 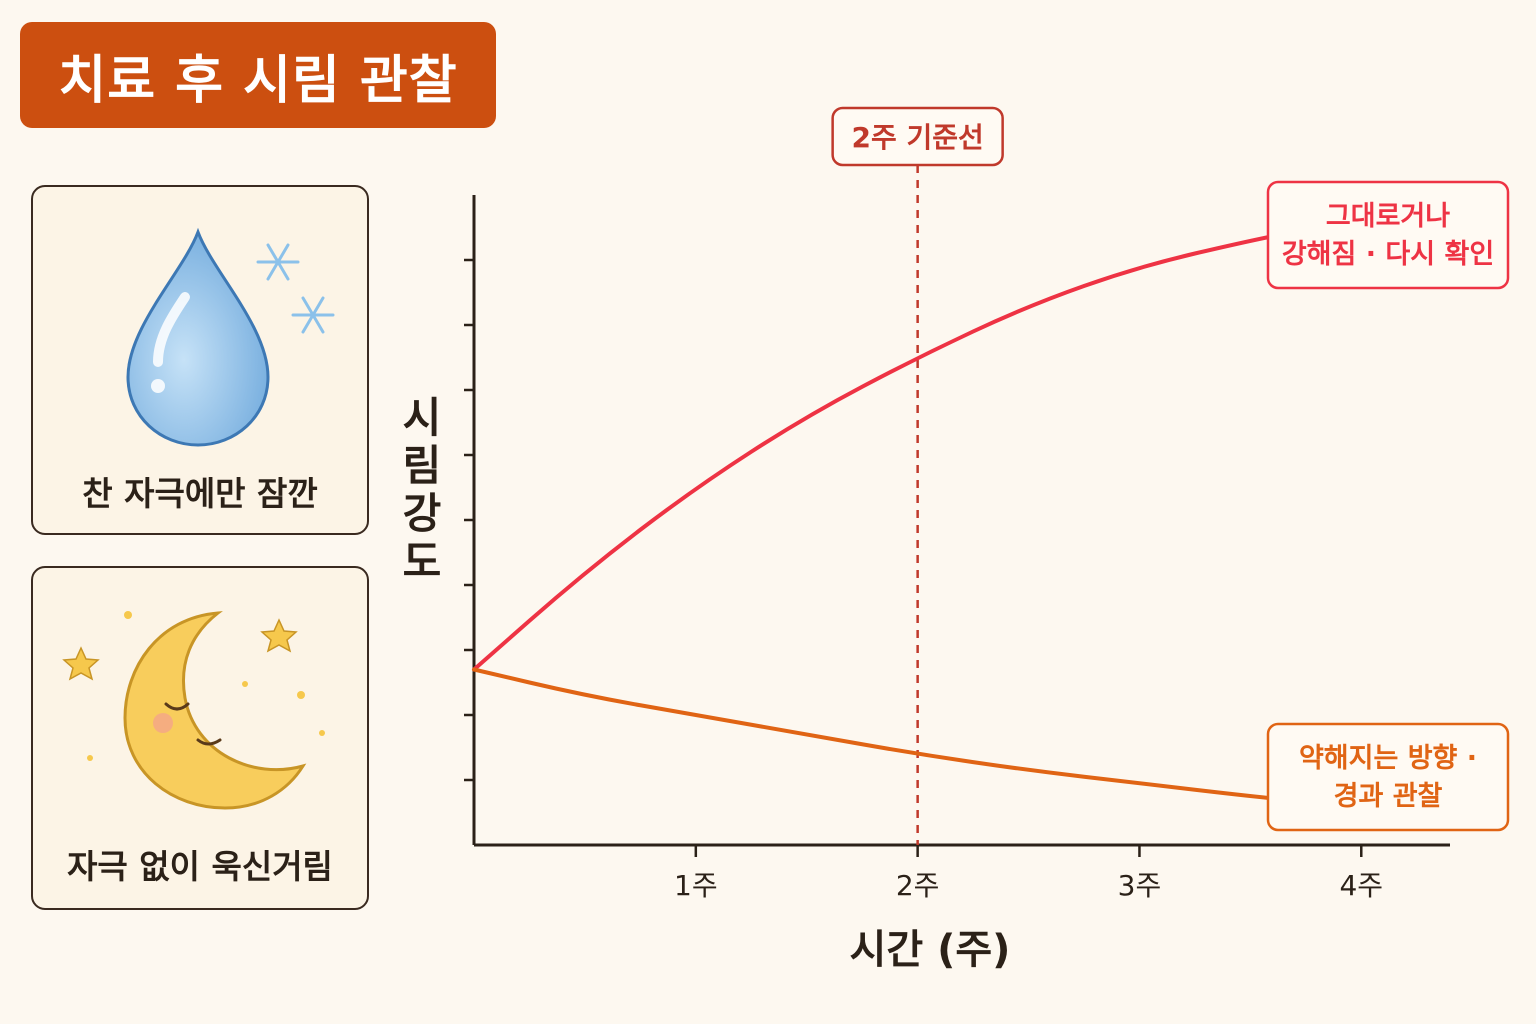 I want to click on reference-label: 2주 기준선, so click(x=917, y=137).